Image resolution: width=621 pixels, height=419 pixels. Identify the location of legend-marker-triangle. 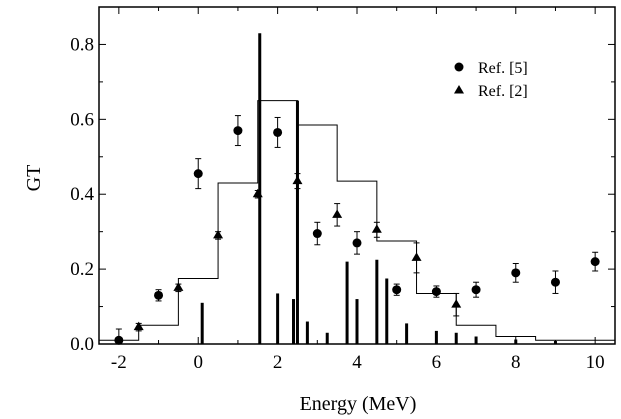
(459, 89).